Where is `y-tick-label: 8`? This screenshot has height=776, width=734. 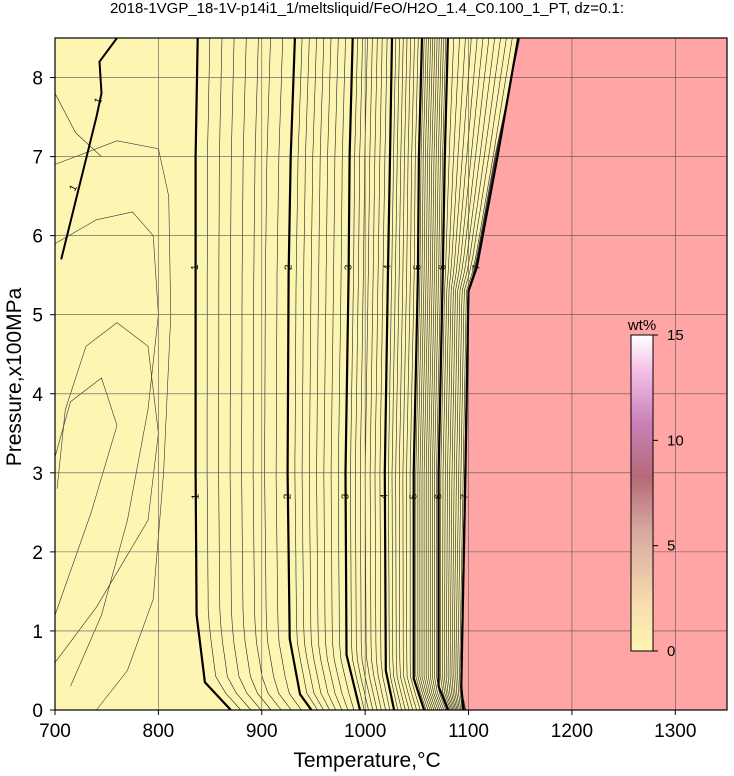
y-tick-label: 8 is located at coordinates (37, 79).